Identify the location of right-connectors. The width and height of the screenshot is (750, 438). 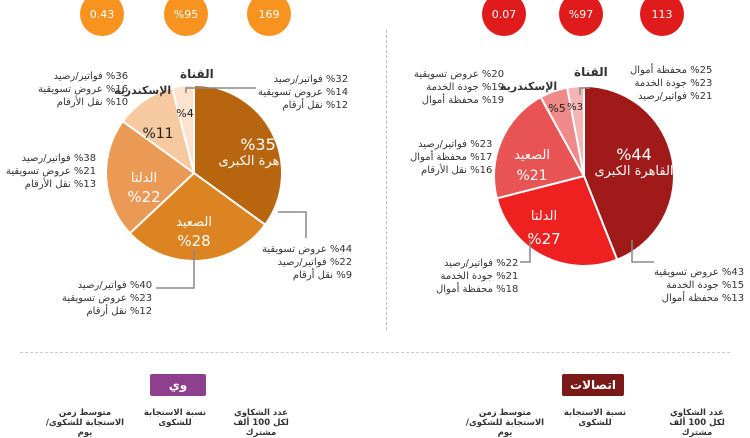
(587, 175).